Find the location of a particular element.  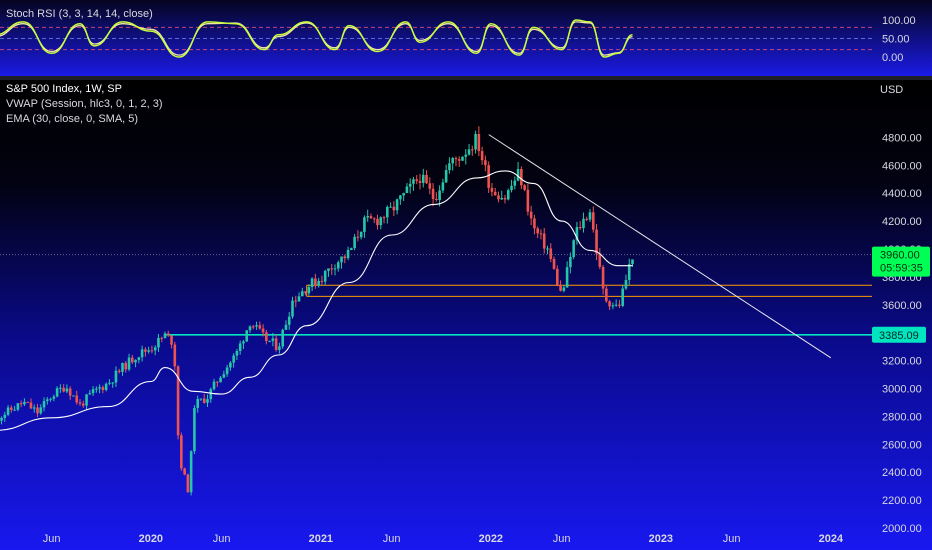

support-zone is located at coordinates (589, 290).